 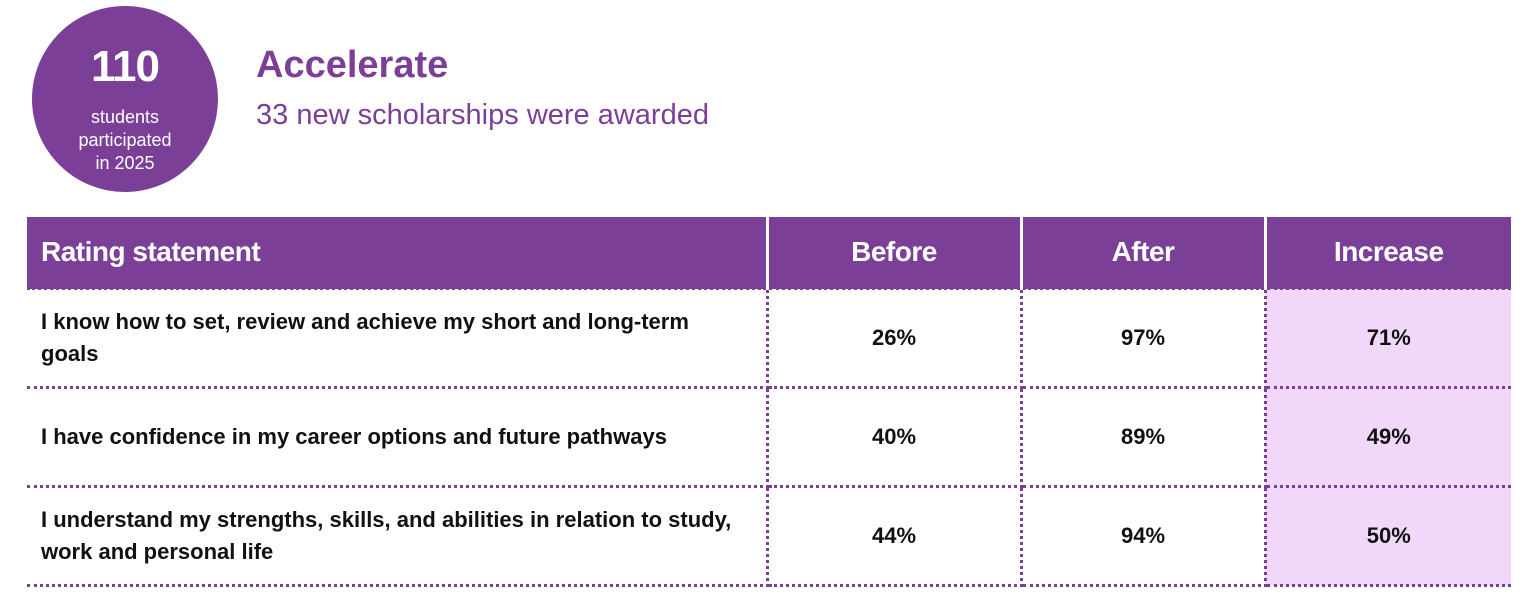 I want to click on after-value: 89%, so click(x=1144, y=437).